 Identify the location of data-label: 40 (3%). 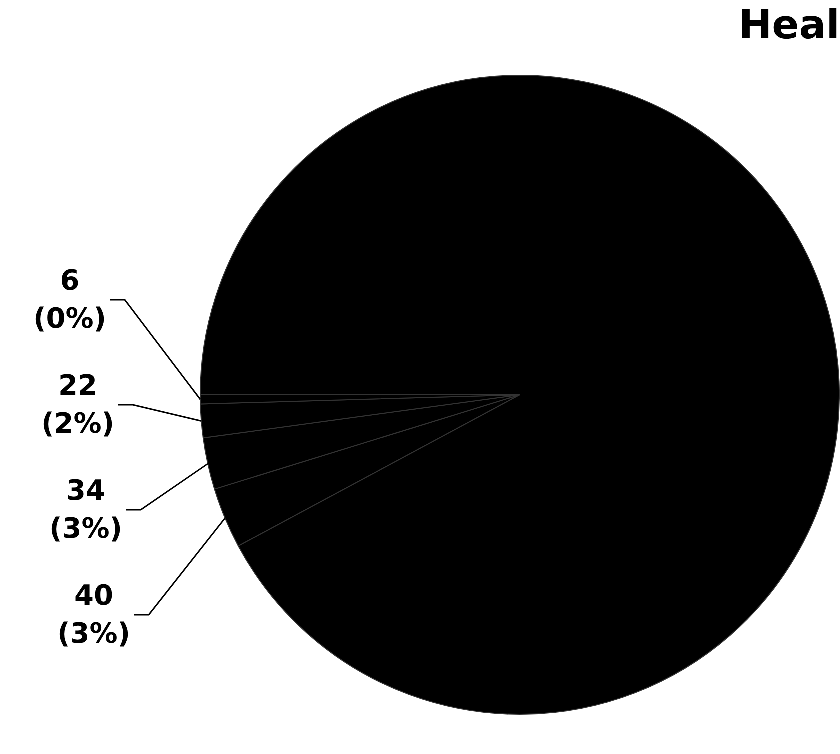
(94, 614).